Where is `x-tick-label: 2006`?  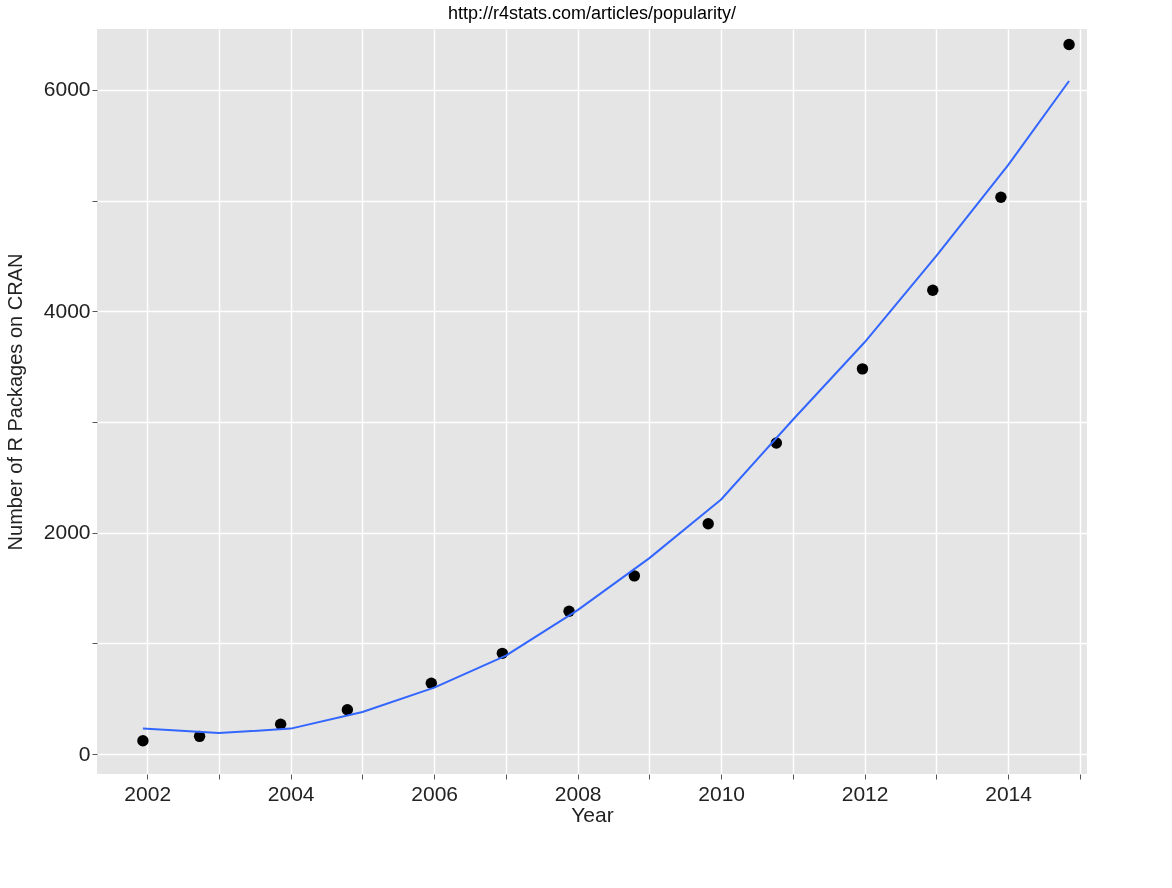 x-tick-label: 2006 is located at coordinates (435, 793).